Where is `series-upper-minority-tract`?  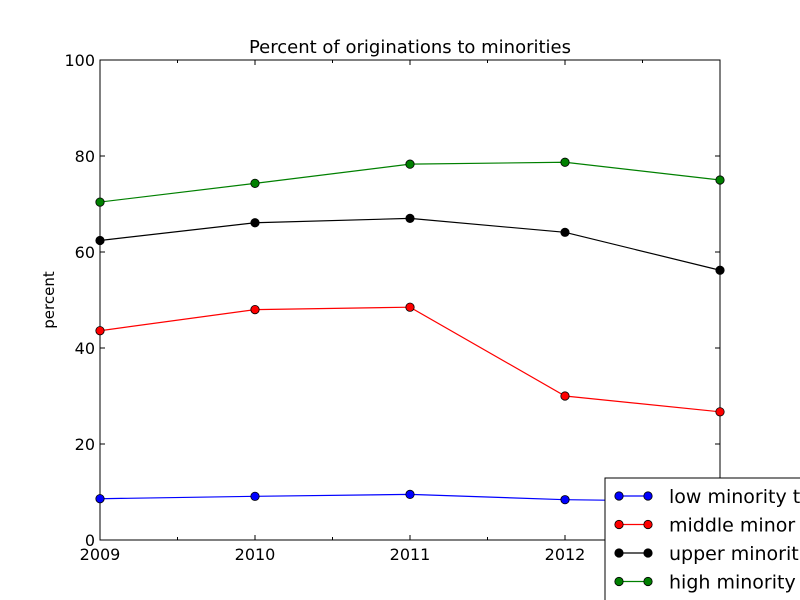 series-upper-minority-tract is located at coordinates (410, 244).